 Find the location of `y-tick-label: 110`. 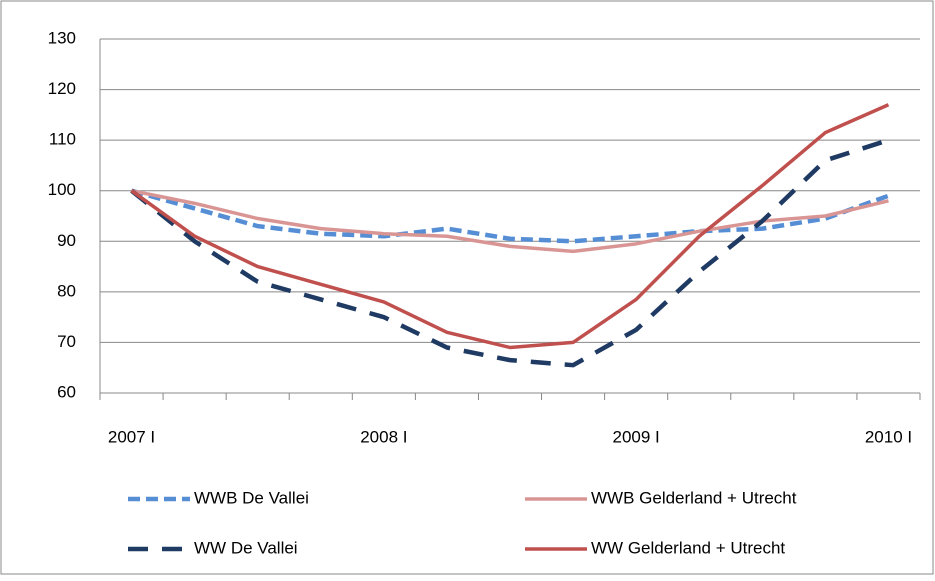

y-tick-label: 110 is located at coordinates (62, 139).